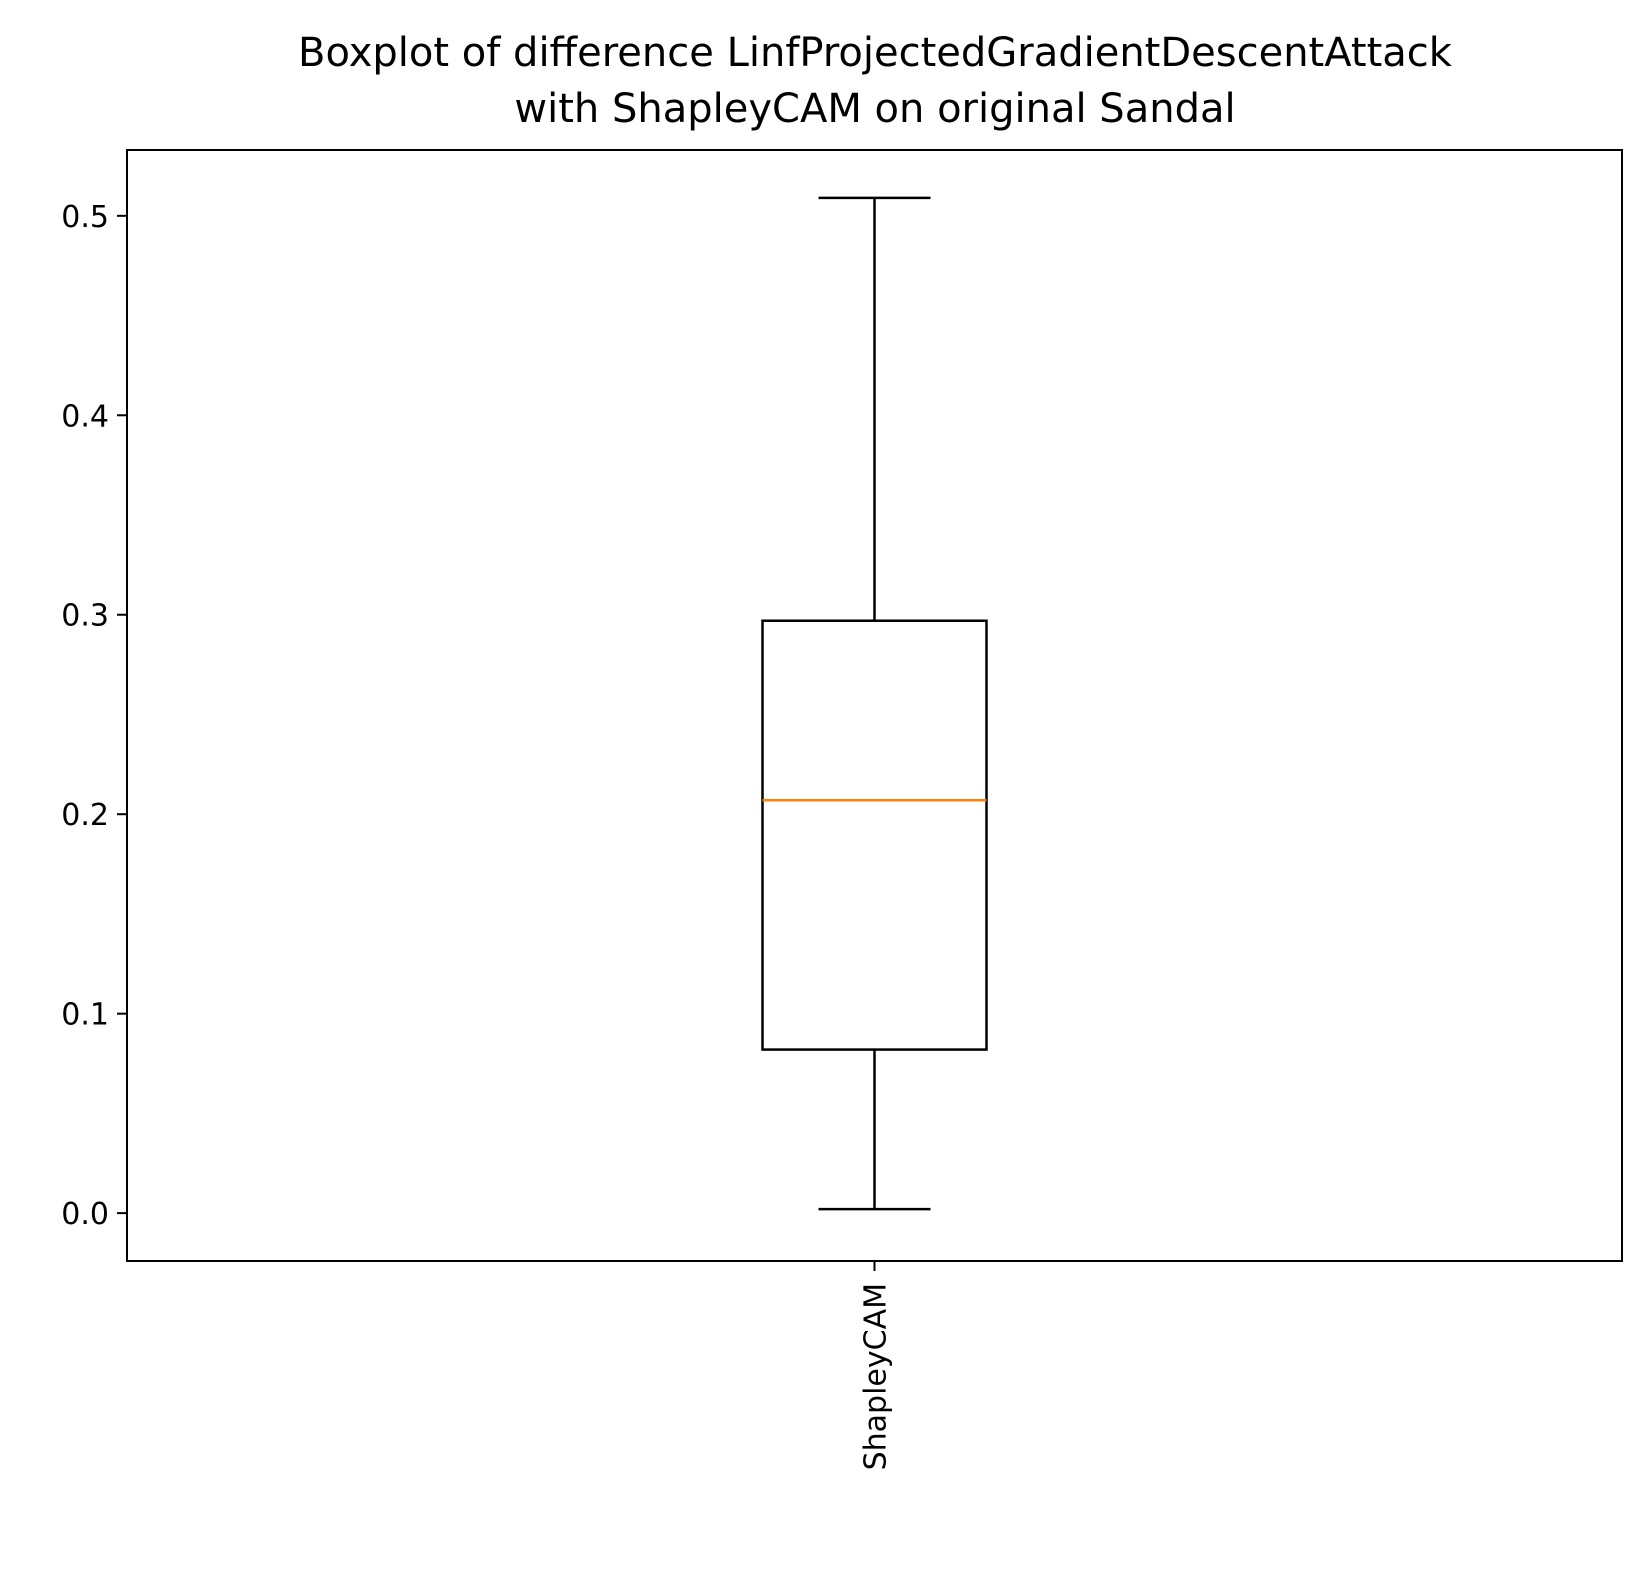  Describe the element at coordinates (85, 217) in the screenshot. I see `y-tick-label: 0.5` at that location.